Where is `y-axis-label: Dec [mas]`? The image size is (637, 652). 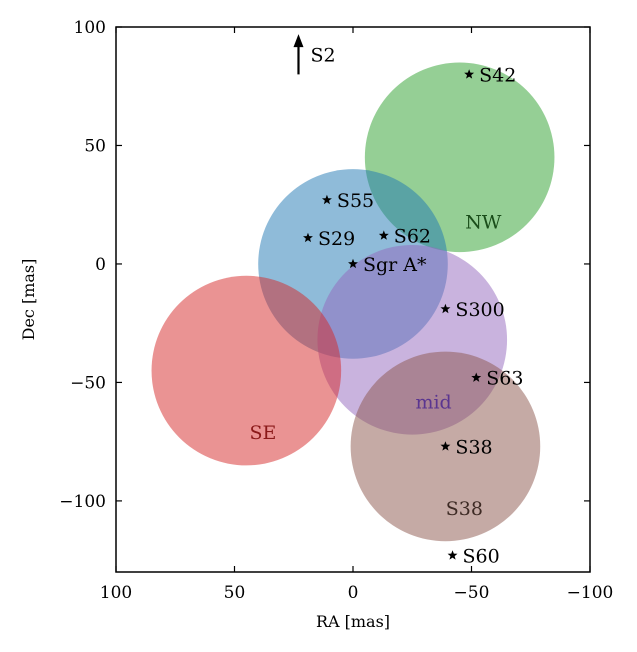
y-axis-label: Dec [mas] is located at coordinates (28, 300).